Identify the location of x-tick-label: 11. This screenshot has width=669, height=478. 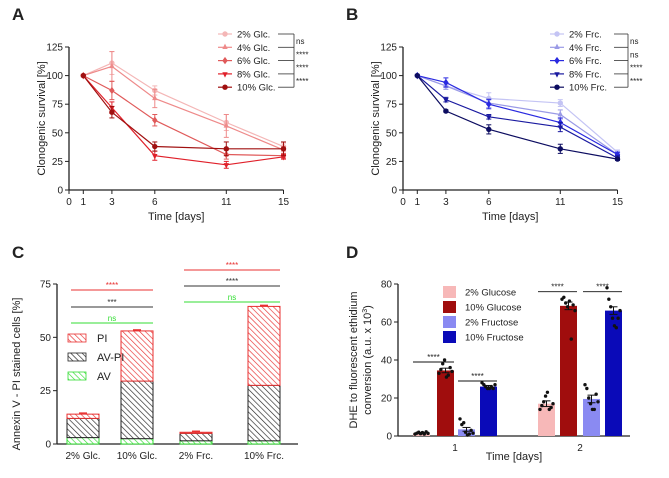
(226, 202).